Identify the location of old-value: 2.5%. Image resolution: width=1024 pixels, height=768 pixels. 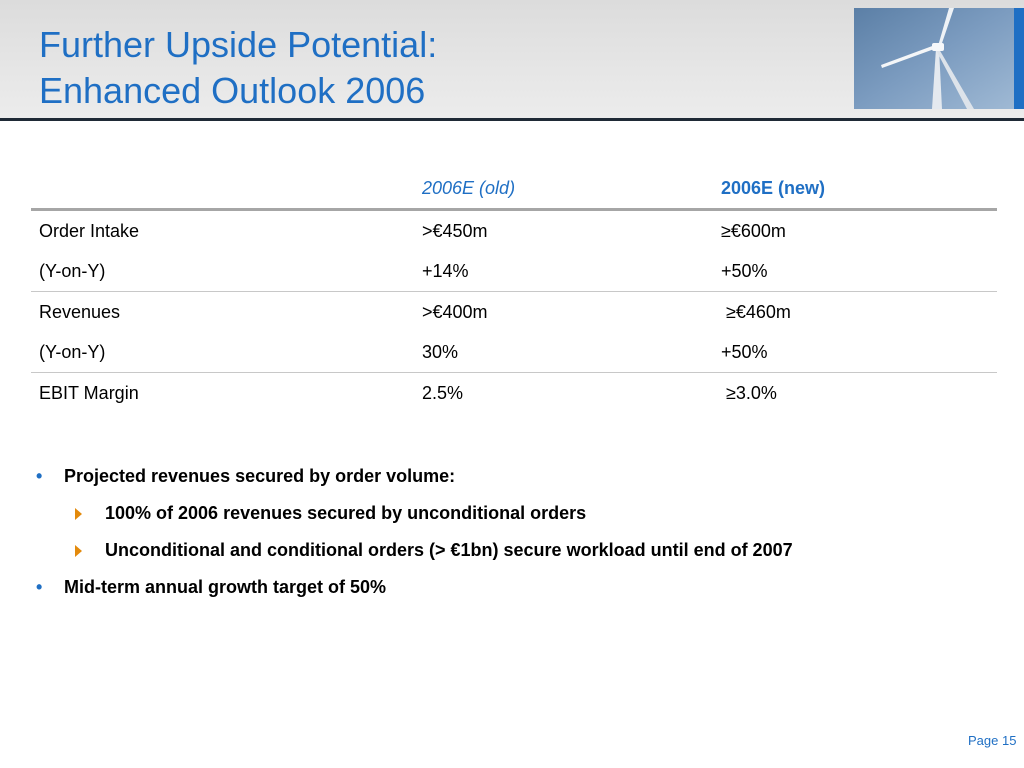
(443, 392).